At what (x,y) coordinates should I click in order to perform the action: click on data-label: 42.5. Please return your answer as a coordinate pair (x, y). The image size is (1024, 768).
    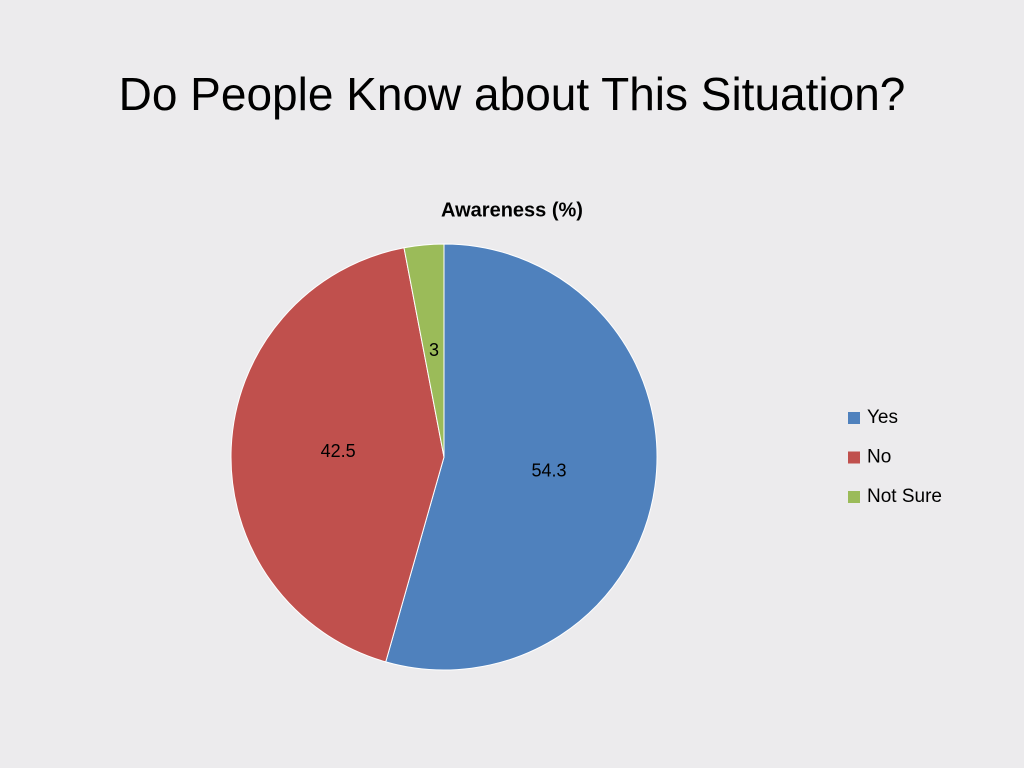
    Looking at the image, I should click on (338, 451).